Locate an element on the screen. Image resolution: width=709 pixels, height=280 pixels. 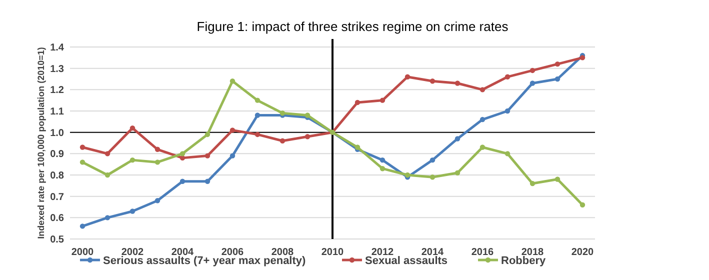
x-tick-label: 2012 is located at coordinates (382, 252).